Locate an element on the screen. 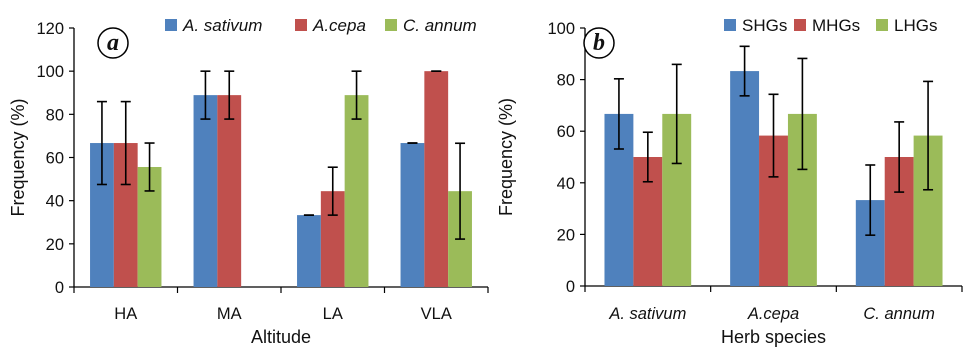 This screenshot has height=352, width=973. x-tick-label: VLA is located at coordinates (436, 314).